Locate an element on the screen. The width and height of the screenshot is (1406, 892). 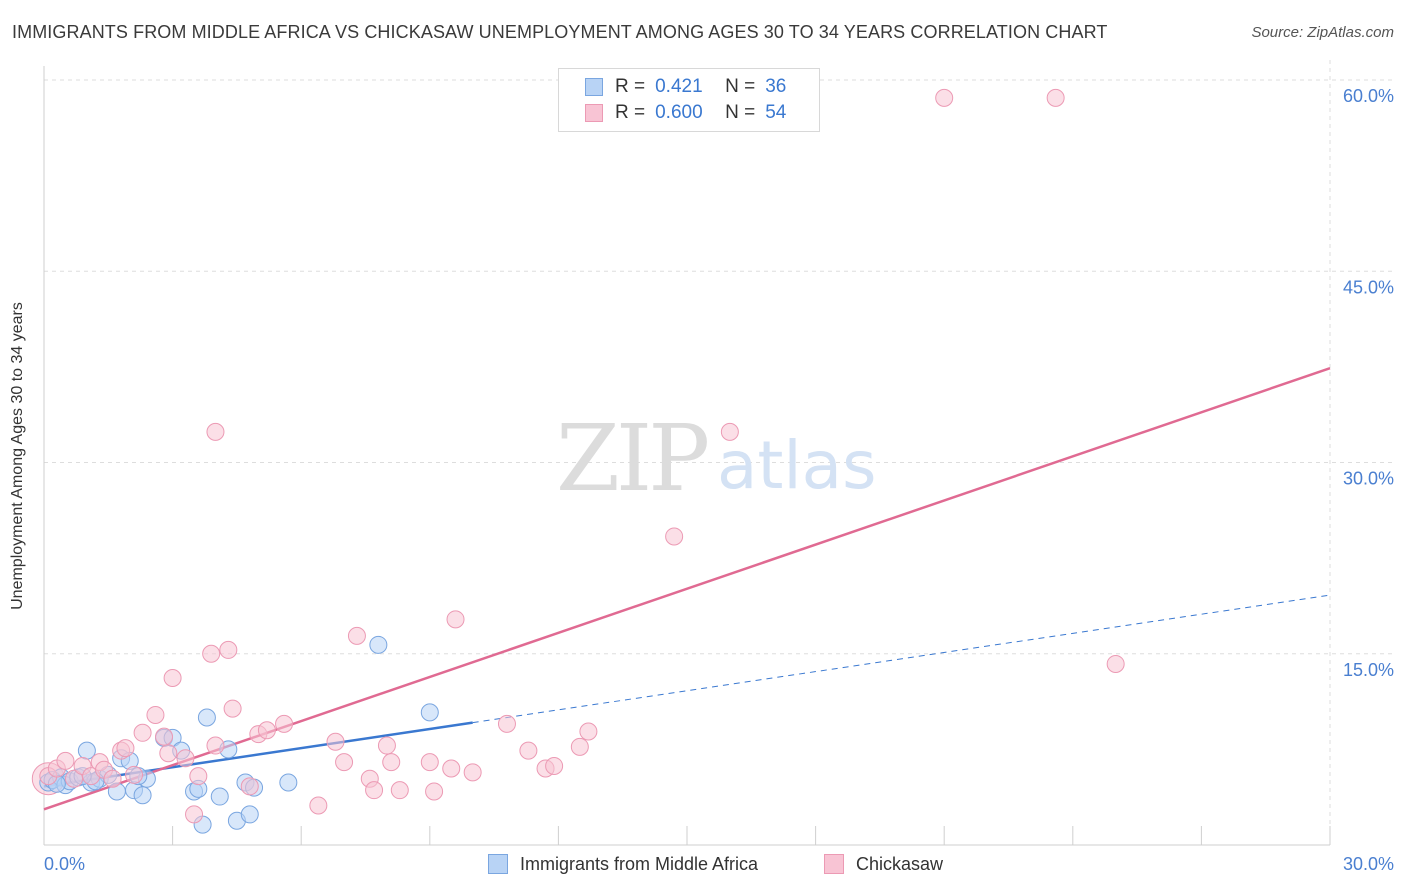
bottom-legend-pink: Chickasaw is located at coordinates (883, 864).